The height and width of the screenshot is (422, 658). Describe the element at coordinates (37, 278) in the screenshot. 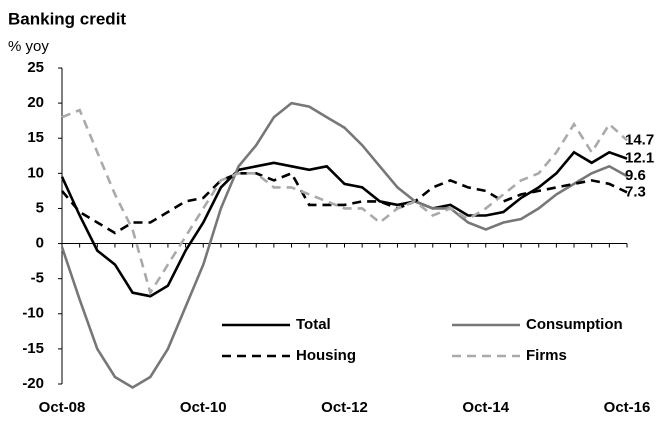

I see `y-tick-label: -5` at that location.